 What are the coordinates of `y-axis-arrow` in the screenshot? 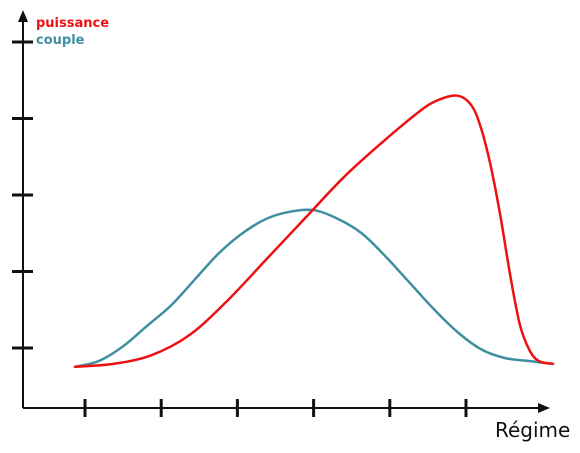 It's located at (23, 16).